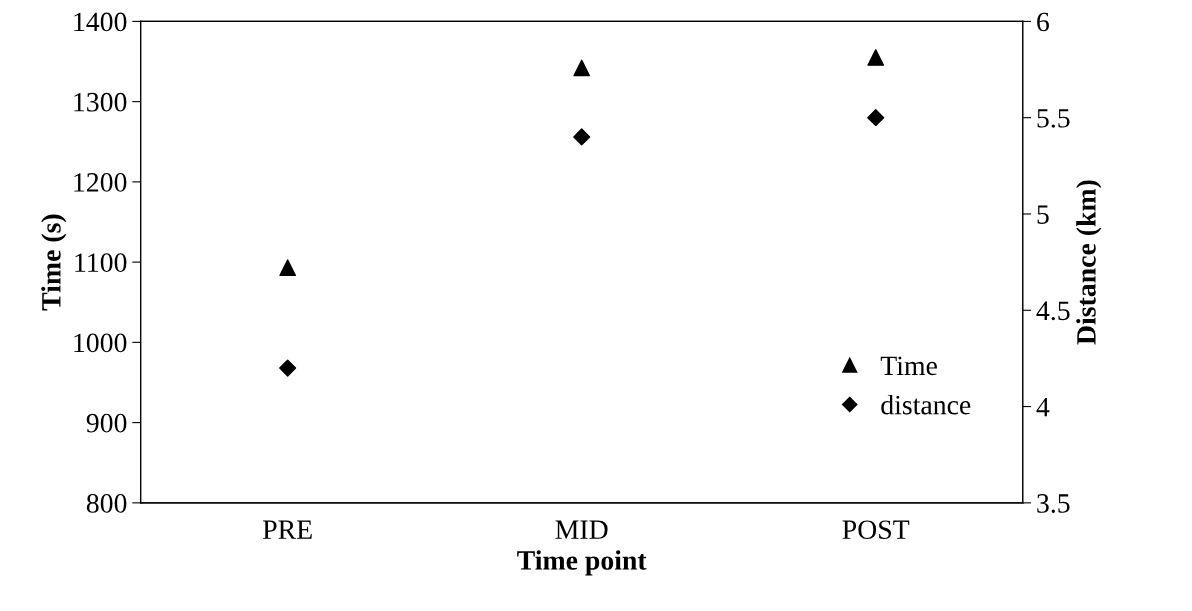  Describe the element at coordinates (106, 423) in the screenshot. I see `y-tick-label: 900` at that location.